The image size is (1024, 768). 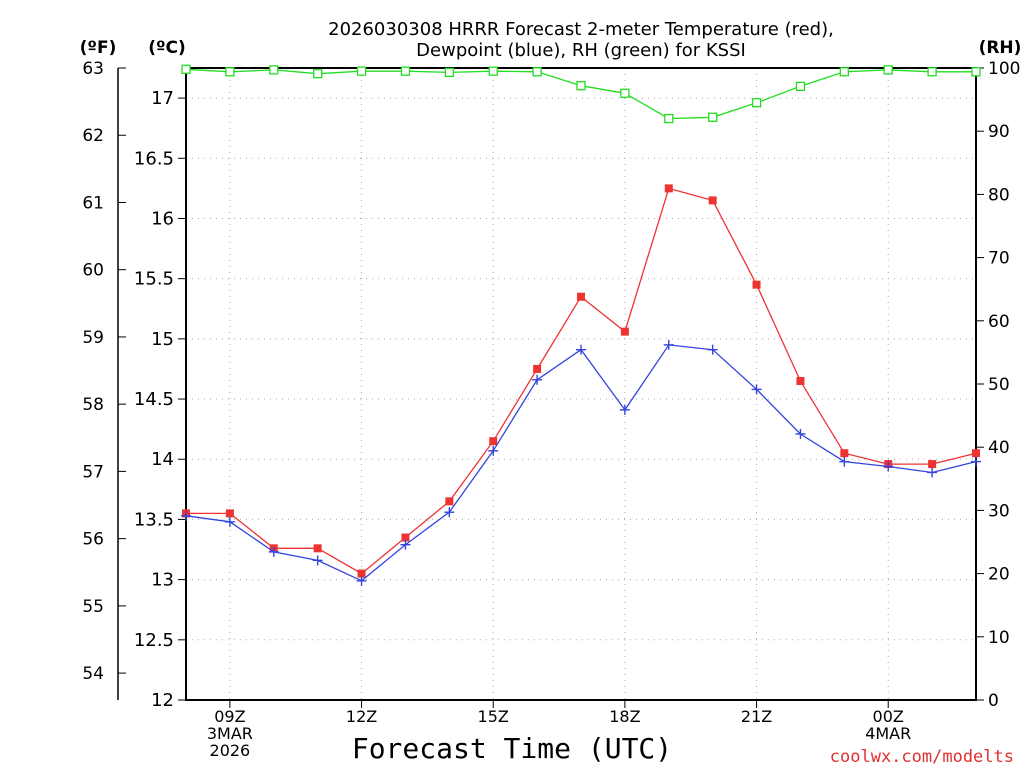 What do you see at coordinates (93, 405) in the screenshot?
I see `fahrenheit-tick-label: 58` at bounding box center [93, 405].